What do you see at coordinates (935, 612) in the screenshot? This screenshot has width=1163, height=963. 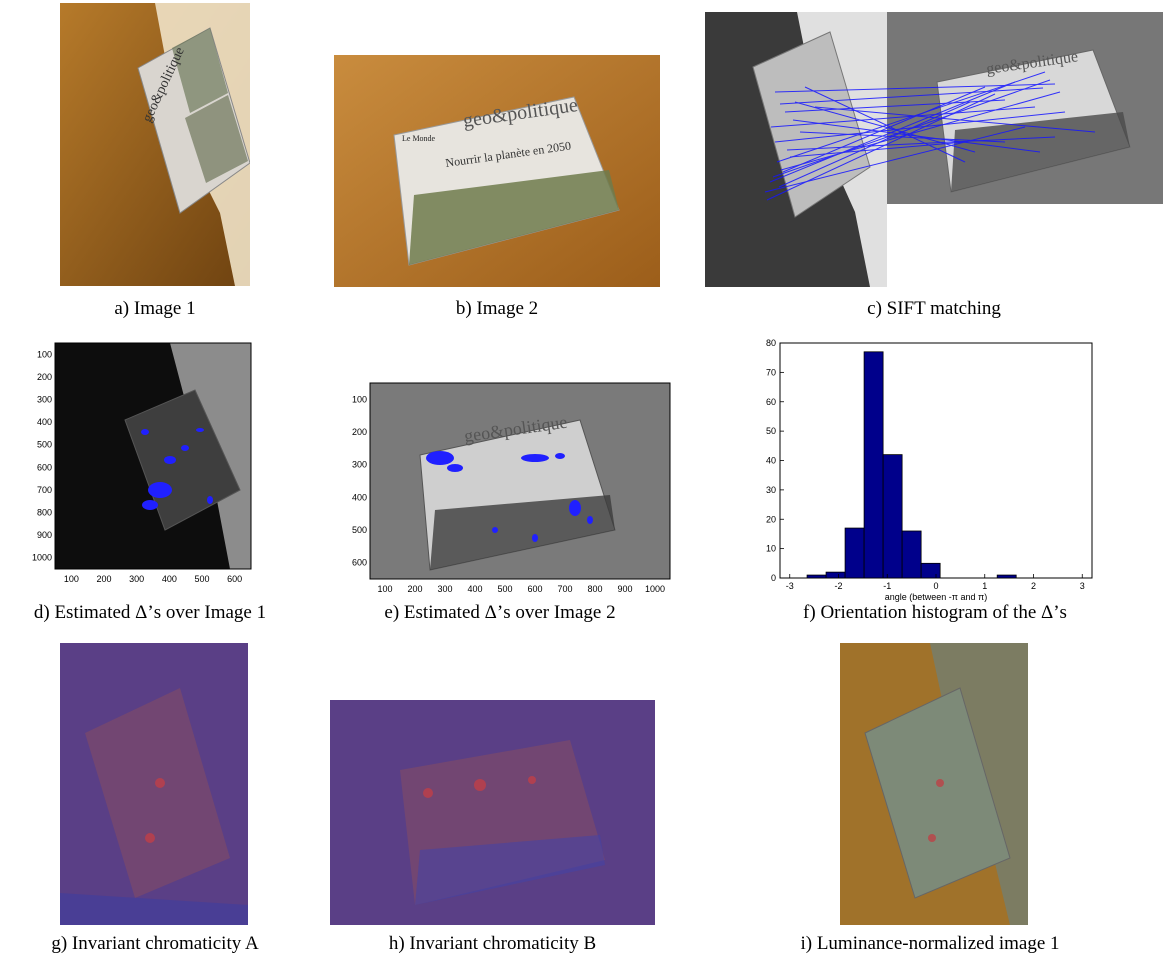 I see `caption-f: f) Orientation histogram of the Δ’s` at bounding box center [935, 612].